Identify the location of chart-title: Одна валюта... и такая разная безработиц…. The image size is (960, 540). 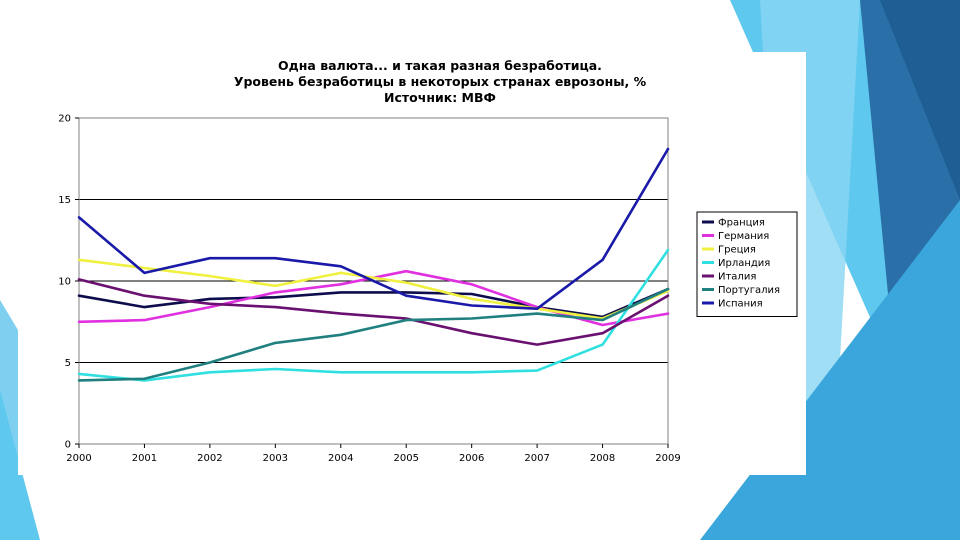
(440, 65).